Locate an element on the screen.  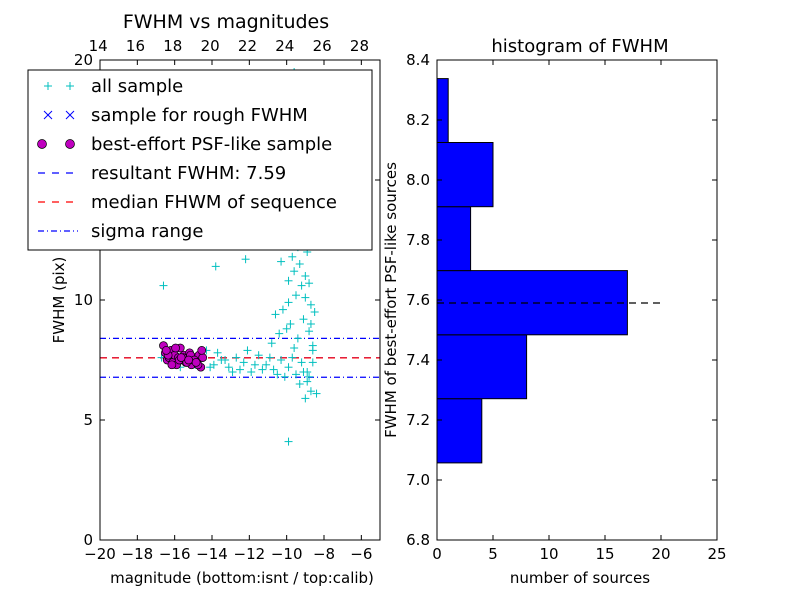
legend-entry: sigma range is located at coordinates (120, 231).